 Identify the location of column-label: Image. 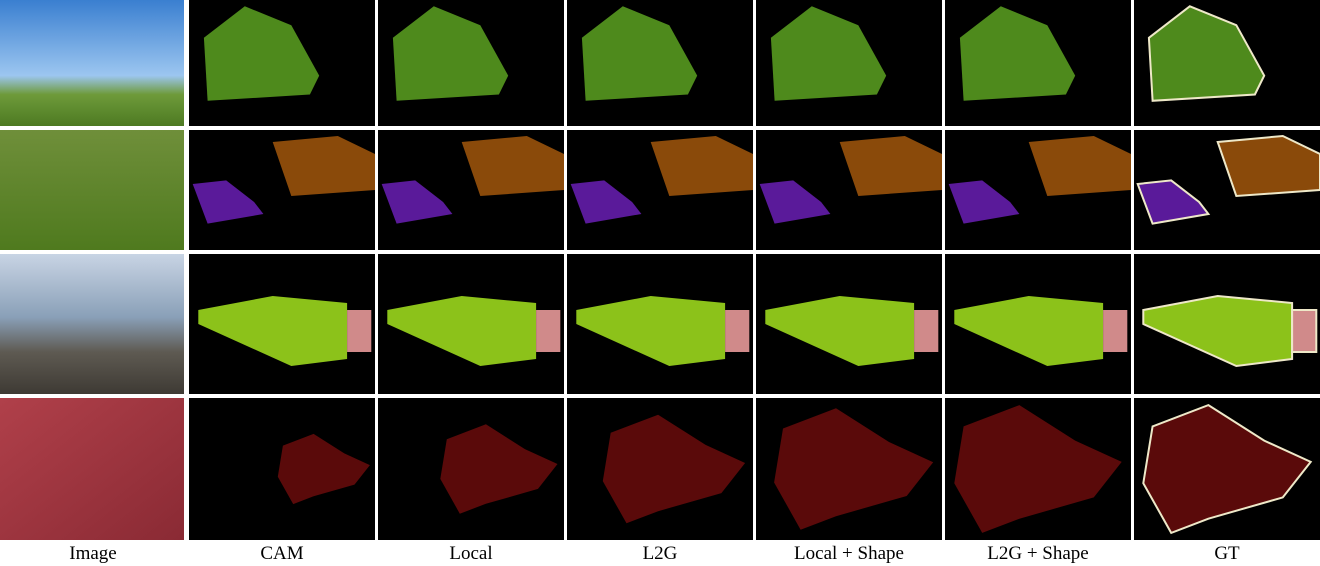
(92, 553).